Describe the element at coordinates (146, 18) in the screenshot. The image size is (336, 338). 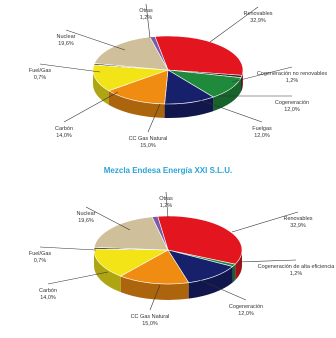
I see `pie-1-value-9: 1,2%` at that location.